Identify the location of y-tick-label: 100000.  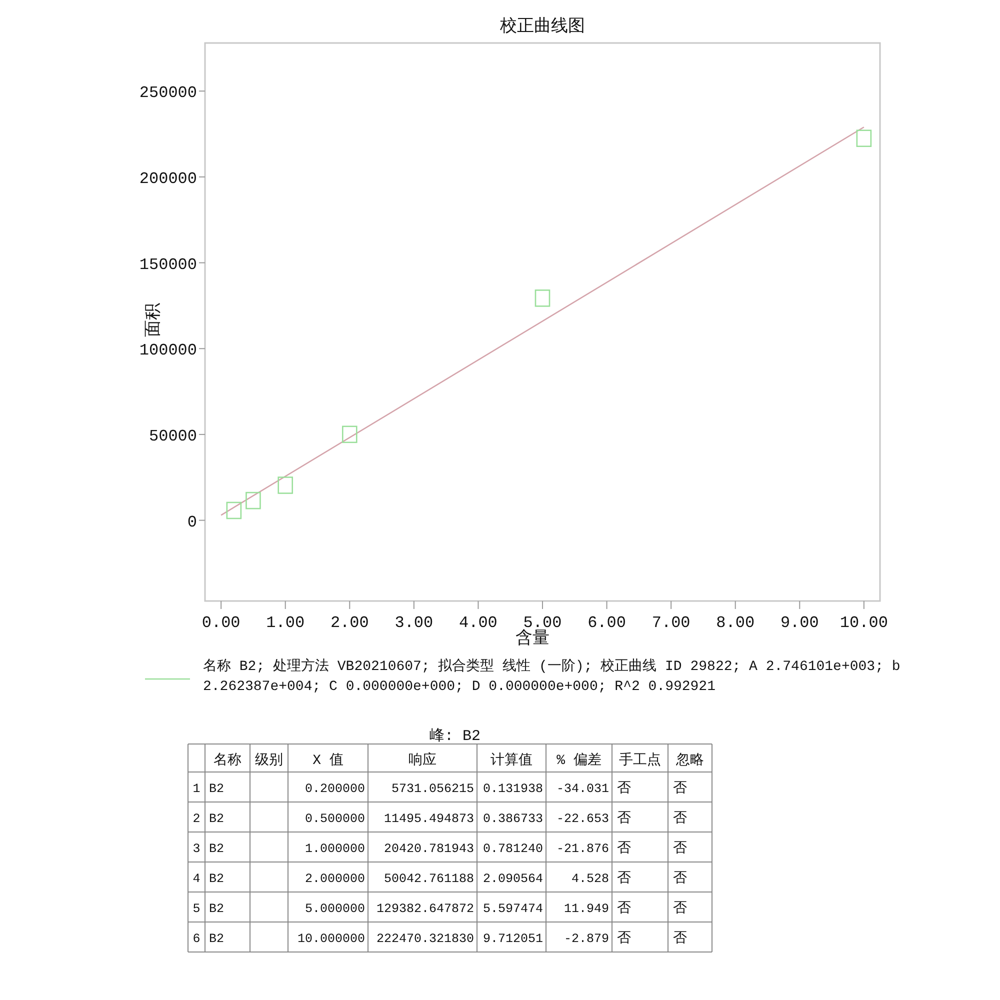
(168, 351).